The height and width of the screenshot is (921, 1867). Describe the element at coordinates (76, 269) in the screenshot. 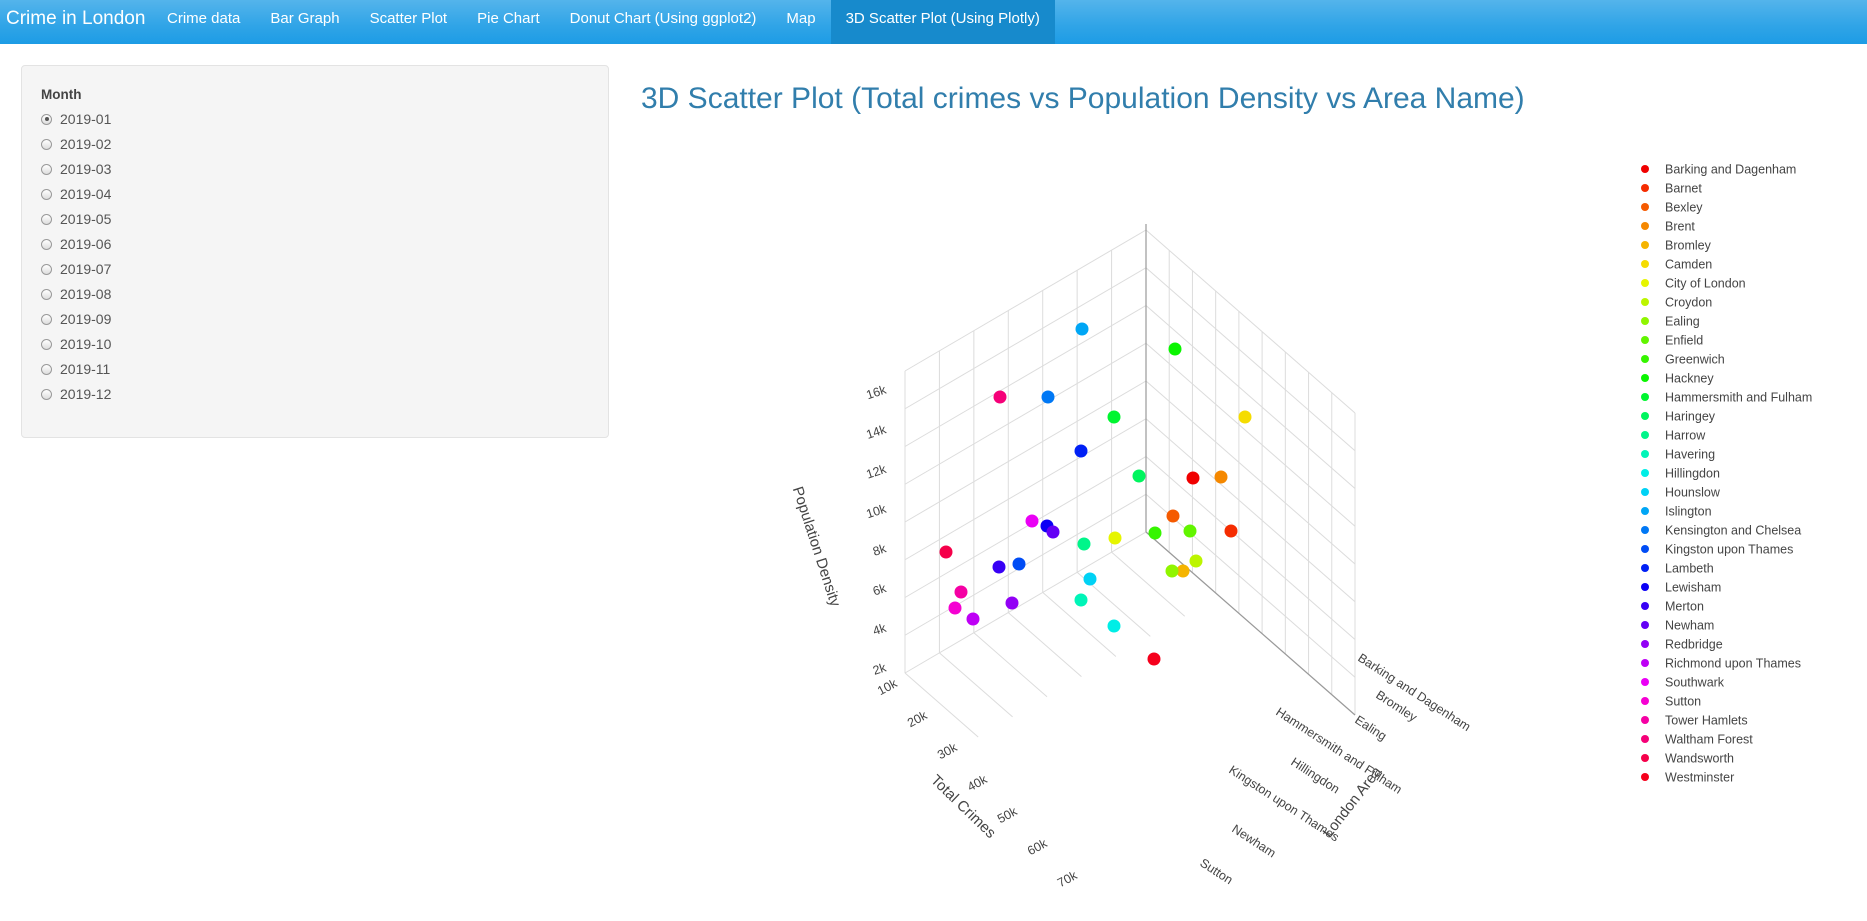

I see `month-option-2019-07: 2019-07` at that location.